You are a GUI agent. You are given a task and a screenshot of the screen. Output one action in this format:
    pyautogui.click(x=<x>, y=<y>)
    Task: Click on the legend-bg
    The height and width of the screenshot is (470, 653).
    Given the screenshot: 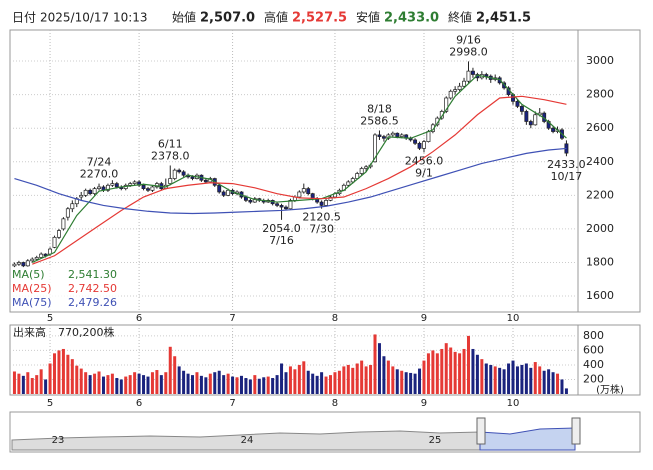 What is the action you would take?
    pyautogui.click(x=65, y=289)
    